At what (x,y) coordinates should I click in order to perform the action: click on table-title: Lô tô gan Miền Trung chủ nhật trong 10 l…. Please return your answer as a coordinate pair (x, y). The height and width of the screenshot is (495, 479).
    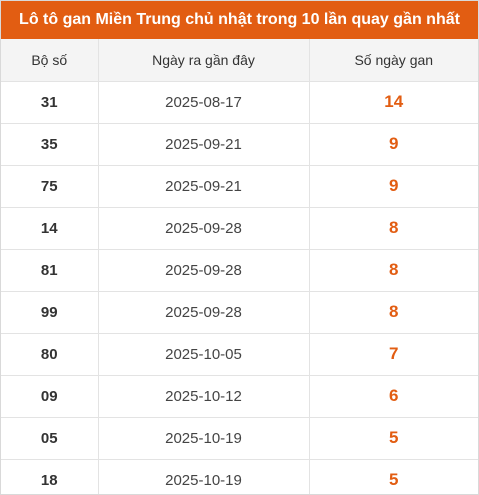
    Looking at the image, I should click on (239, 20).